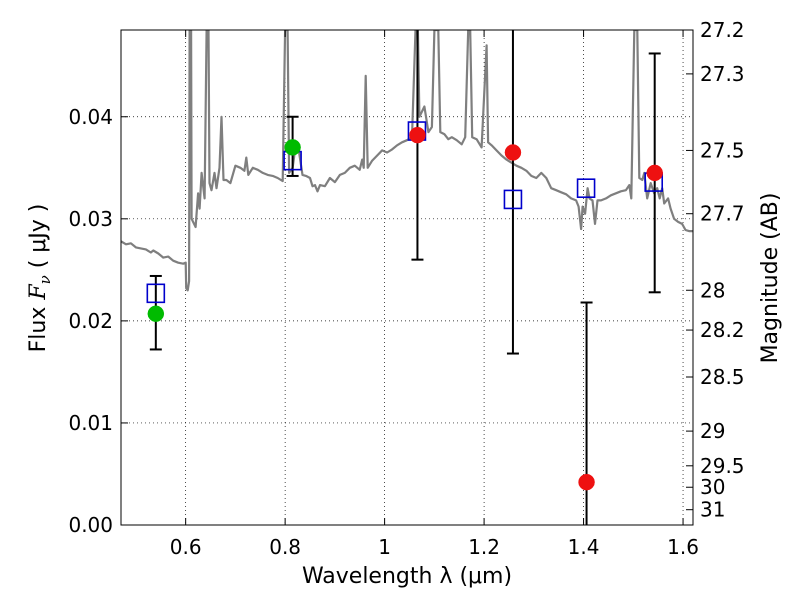  I want to click on y-tick-label: 0.03, so click(90, 219).